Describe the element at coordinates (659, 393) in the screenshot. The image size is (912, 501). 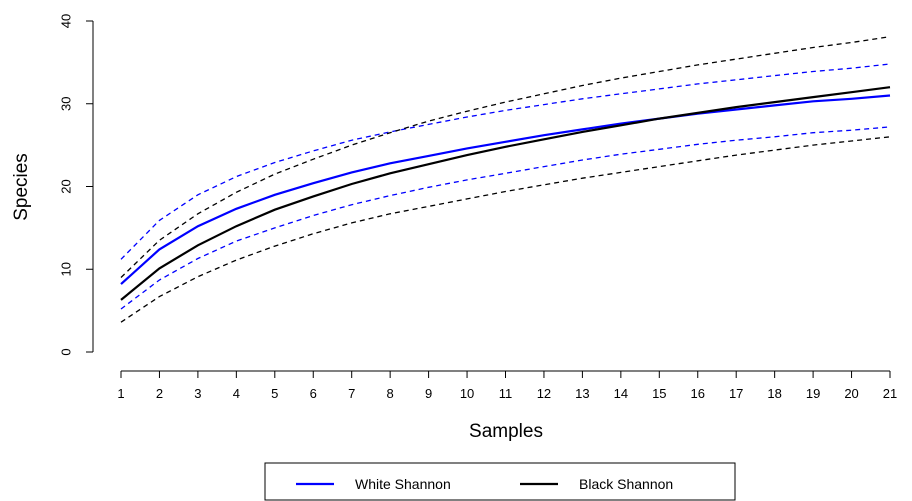
I see `x-tick-label: 15` at that location.